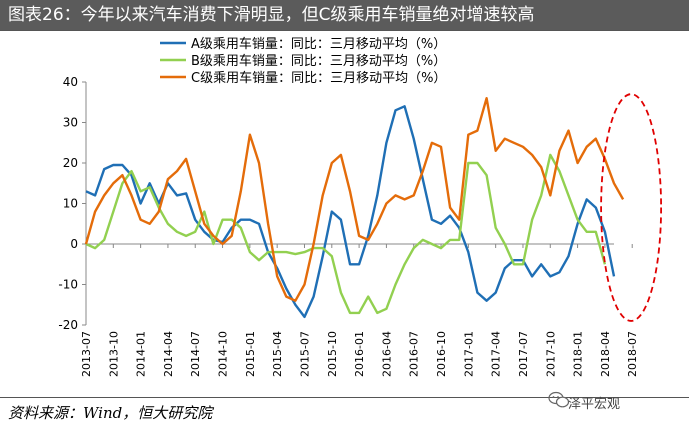 This screenshot has height=431, width=689. I want to click on x-tick-label: 2016-07, so click(414, 354).